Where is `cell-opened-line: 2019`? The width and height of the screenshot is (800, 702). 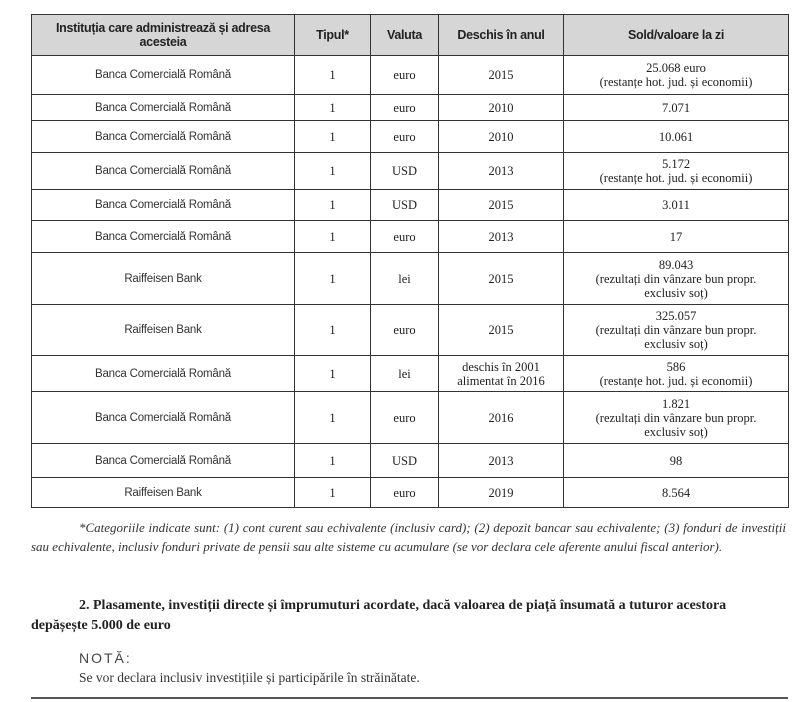 cell-opened-line: 2019 is located at coordinates (501, 492).